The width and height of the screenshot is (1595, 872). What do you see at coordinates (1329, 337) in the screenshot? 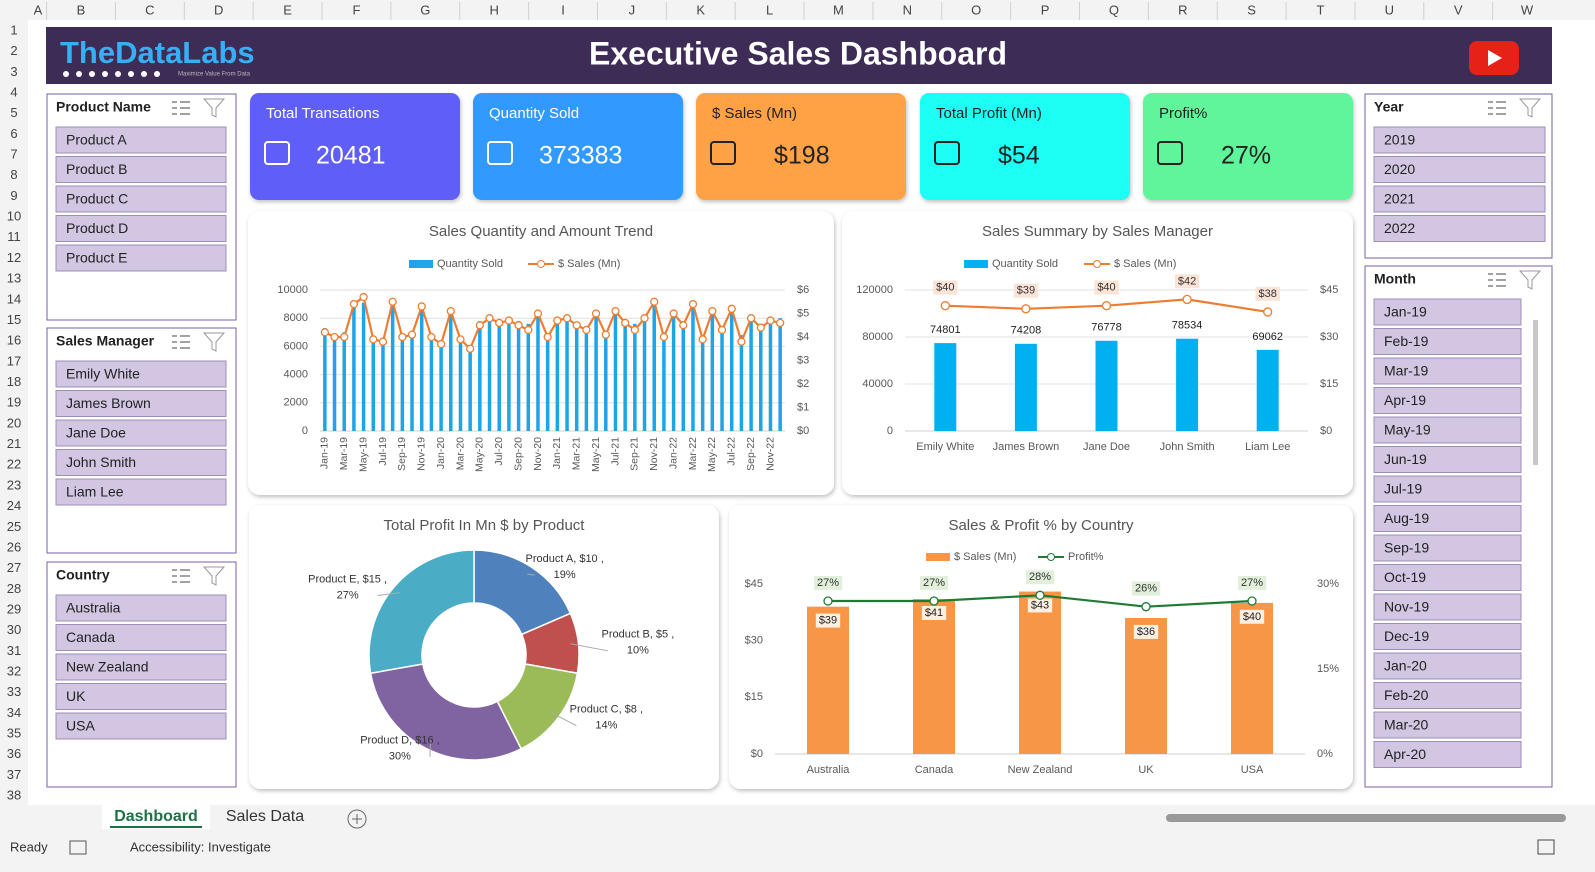
I see `y2-tick-label: $30` at bounding box center [1329, 337].